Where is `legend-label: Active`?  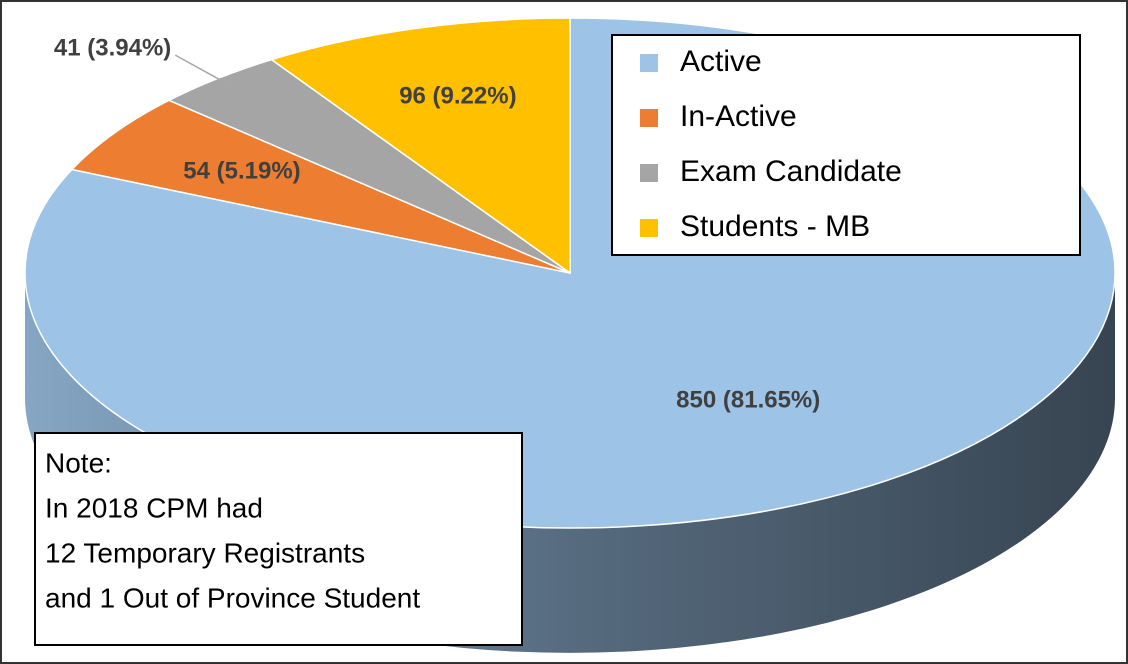 legend-label: Active is located at coordinates (721, 61).